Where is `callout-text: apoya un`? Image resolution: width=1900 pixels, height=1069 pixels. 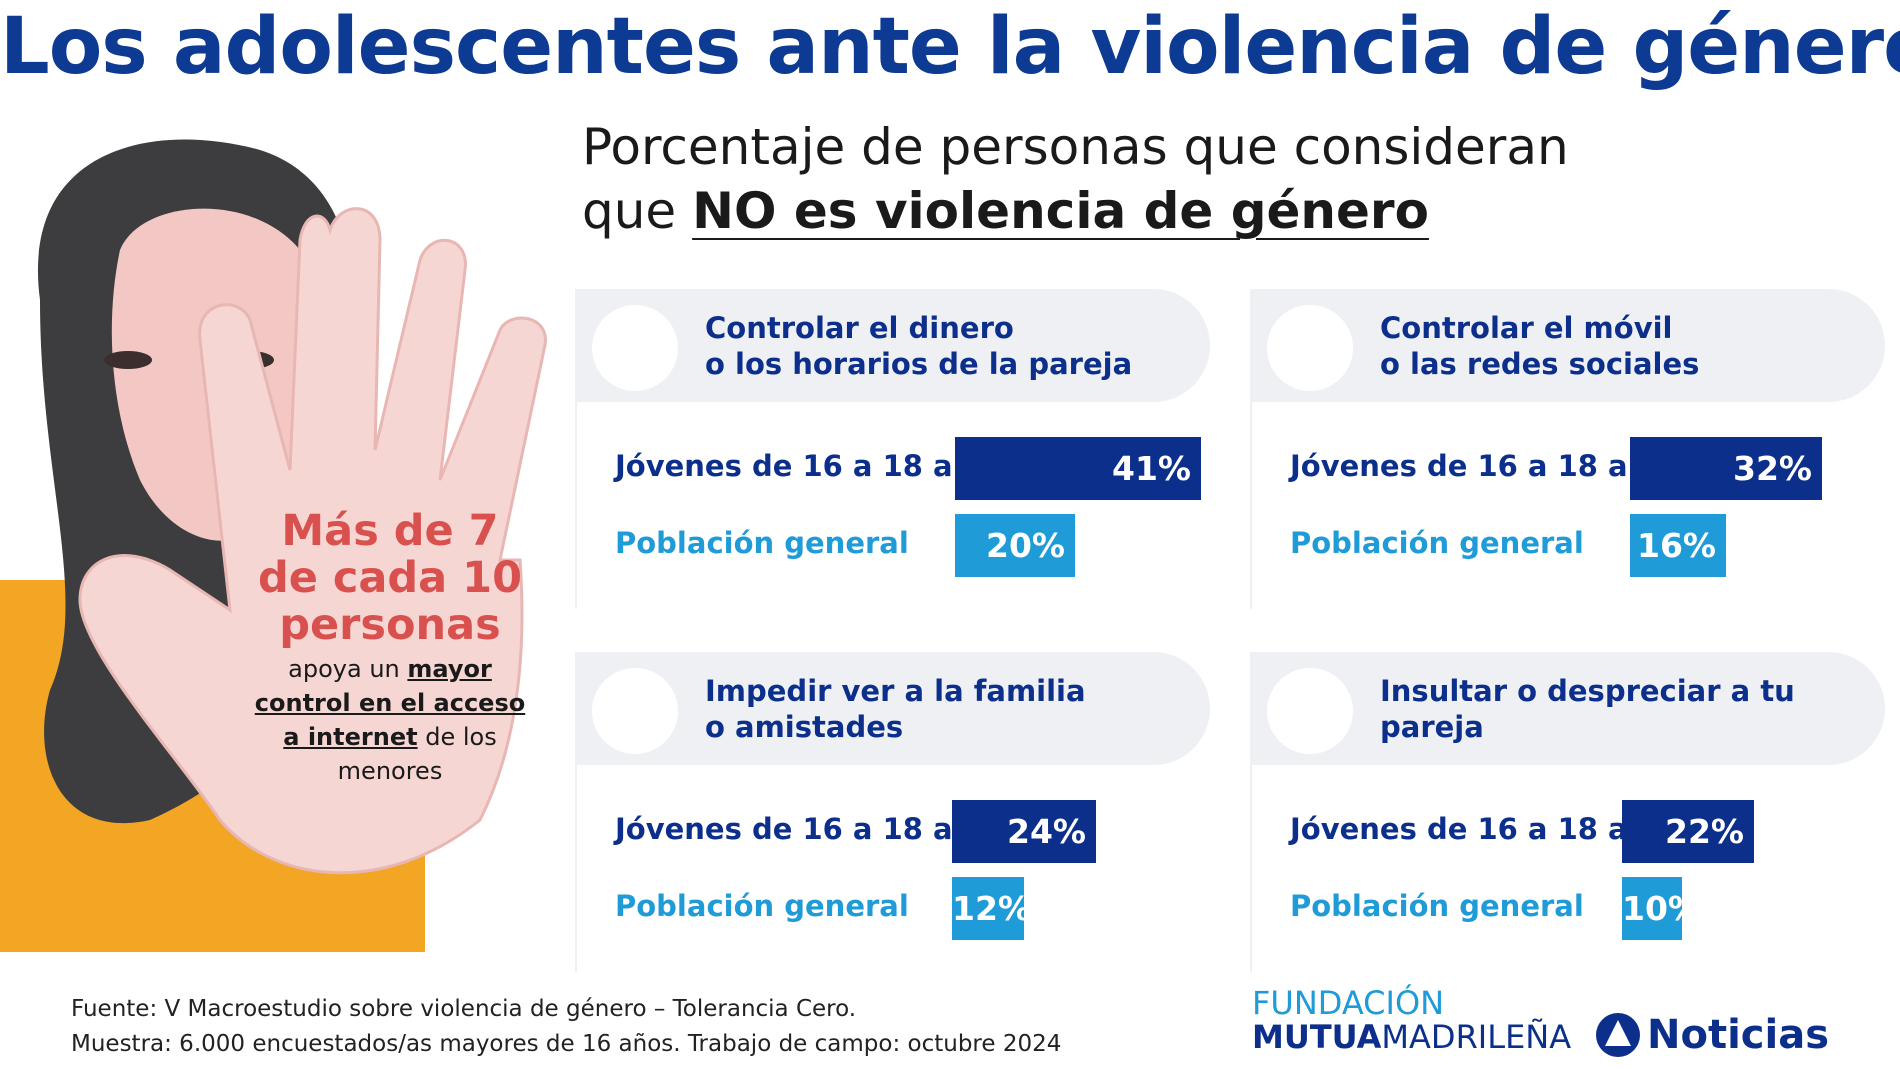 callout-text: apoya un is located at coordinates (344, 669).